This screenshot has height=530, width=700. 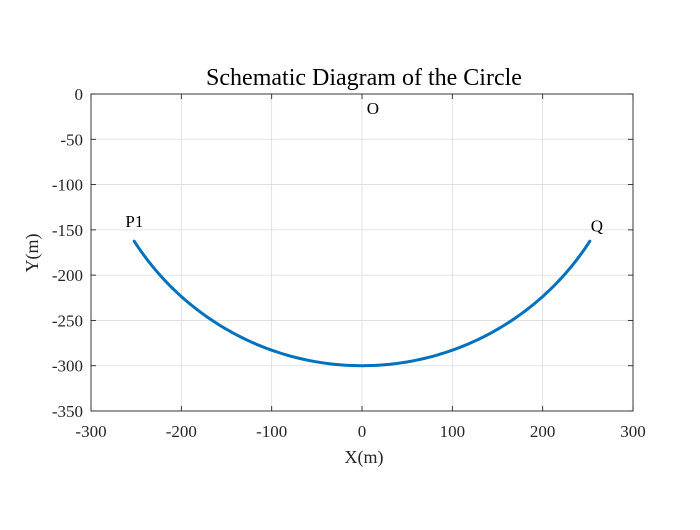 I want to click on x-tick-label: -200, so click(x=181, y=431).